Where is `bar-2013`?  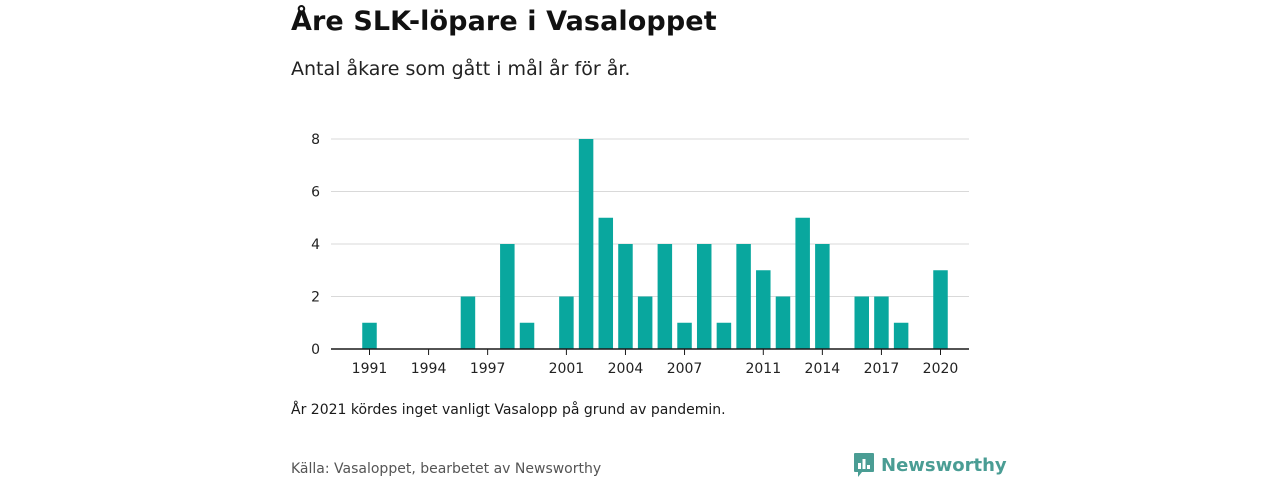 bar-2013 is located at coordinates (802, 283).